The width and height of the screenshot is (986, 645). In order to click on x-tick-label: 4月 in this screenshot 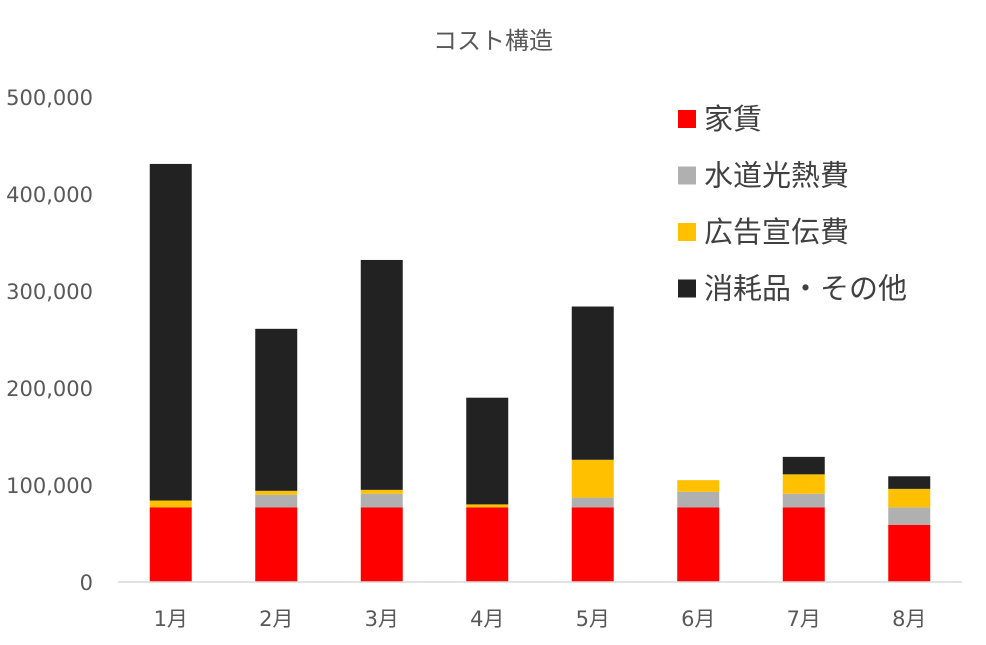, I will do `click(487, 619)`.